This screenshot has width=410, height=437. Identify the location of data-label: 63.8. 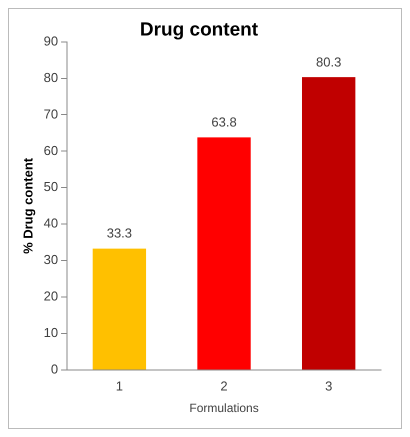
(224, 122).